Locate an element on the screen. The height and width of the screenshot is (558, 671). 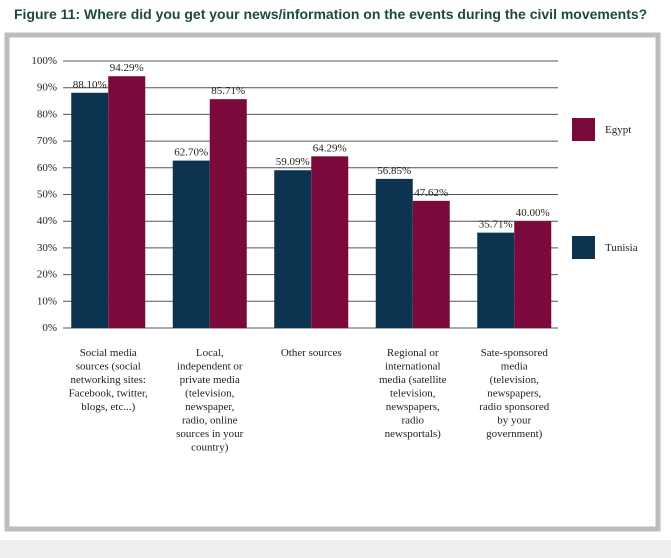
legend-label: Egypt is located at coordinates (618, 130).